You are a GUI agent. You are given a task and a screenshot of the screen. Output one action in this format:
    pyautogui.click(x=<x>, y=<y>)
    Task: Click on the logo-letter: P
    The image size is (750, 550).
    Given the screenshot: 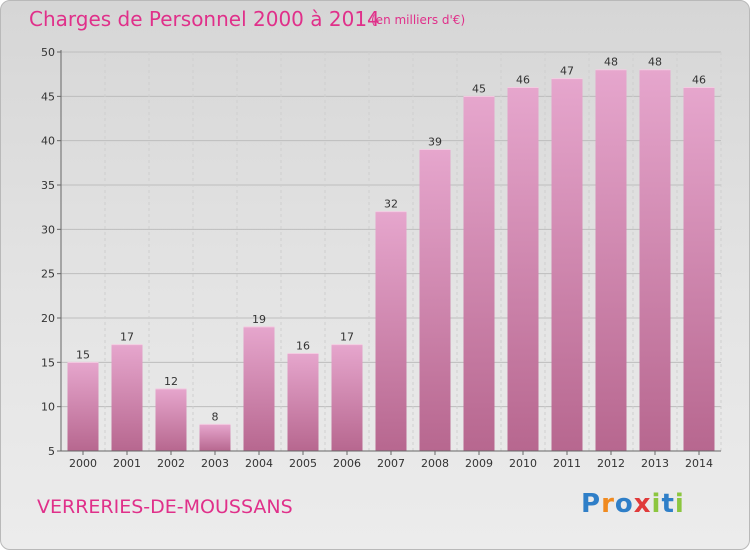 What is the action you would take?
    pyautogui.click(x=591, y=504)
    